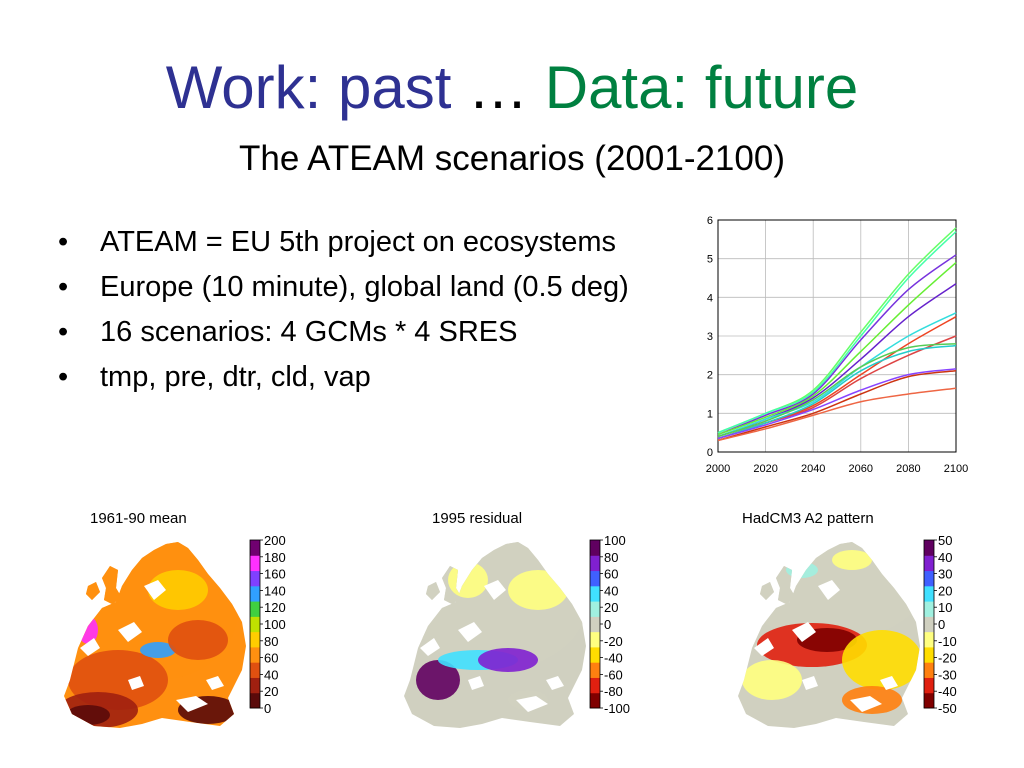 The width and height of the screenshot is (1024, 768). Describe the element at coordinates (908, 469) in the screenshot. I see `x-tick-label: 2080` at that location.